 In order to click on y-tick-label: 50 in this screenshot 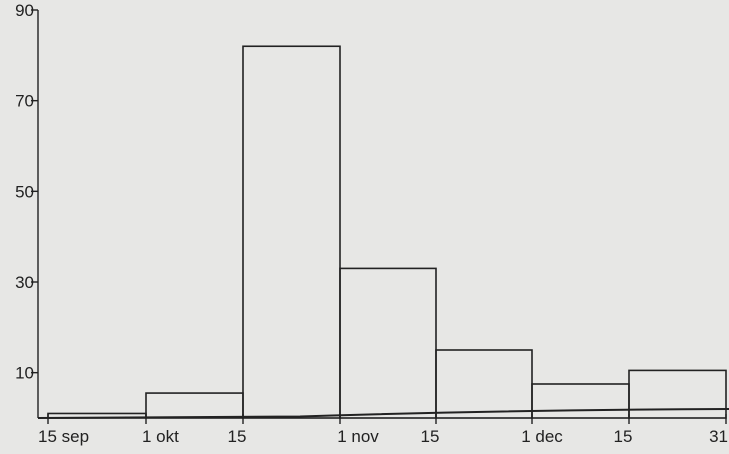, I will do `click(24, 191)`.